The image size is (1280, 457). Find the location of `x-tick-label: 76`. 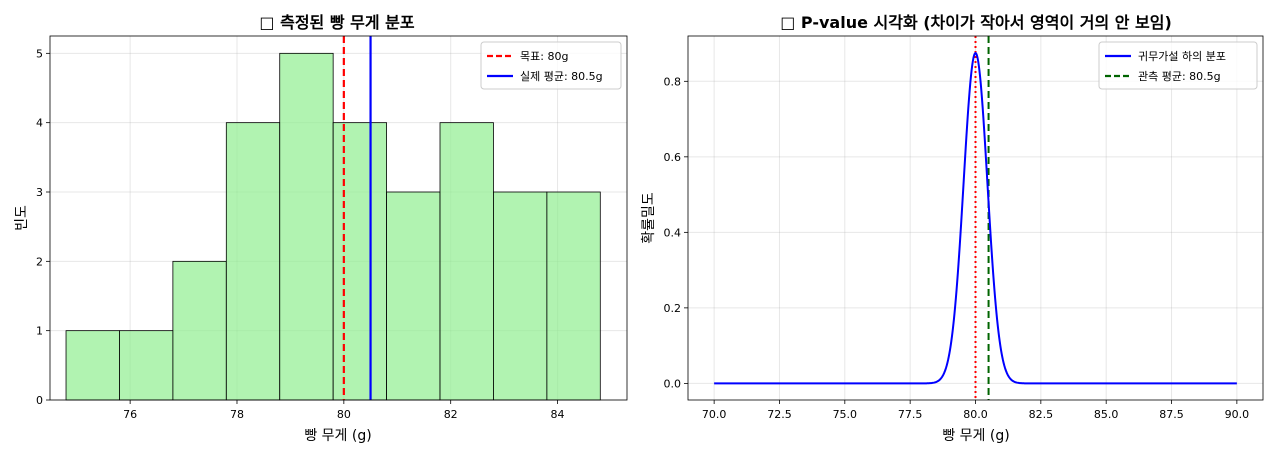

x-tick-label: 76 is located at coordinates (130, 414).